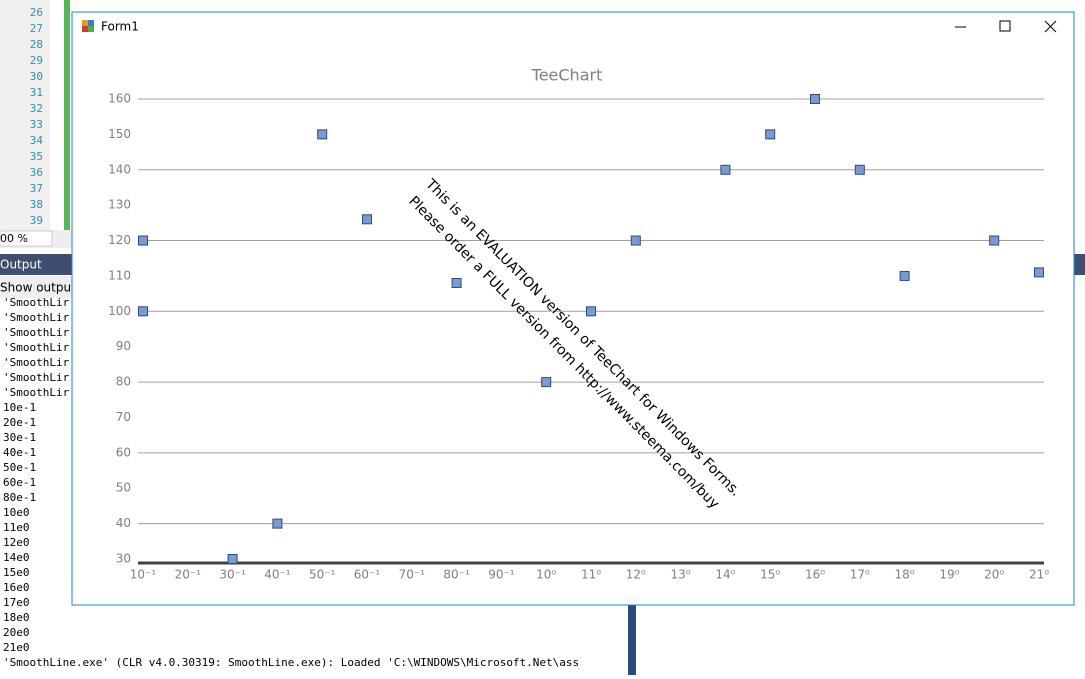  Describe the element at coordinates (567, 75) in the screenshot. I see `chart-title: TeeChart` at that location.